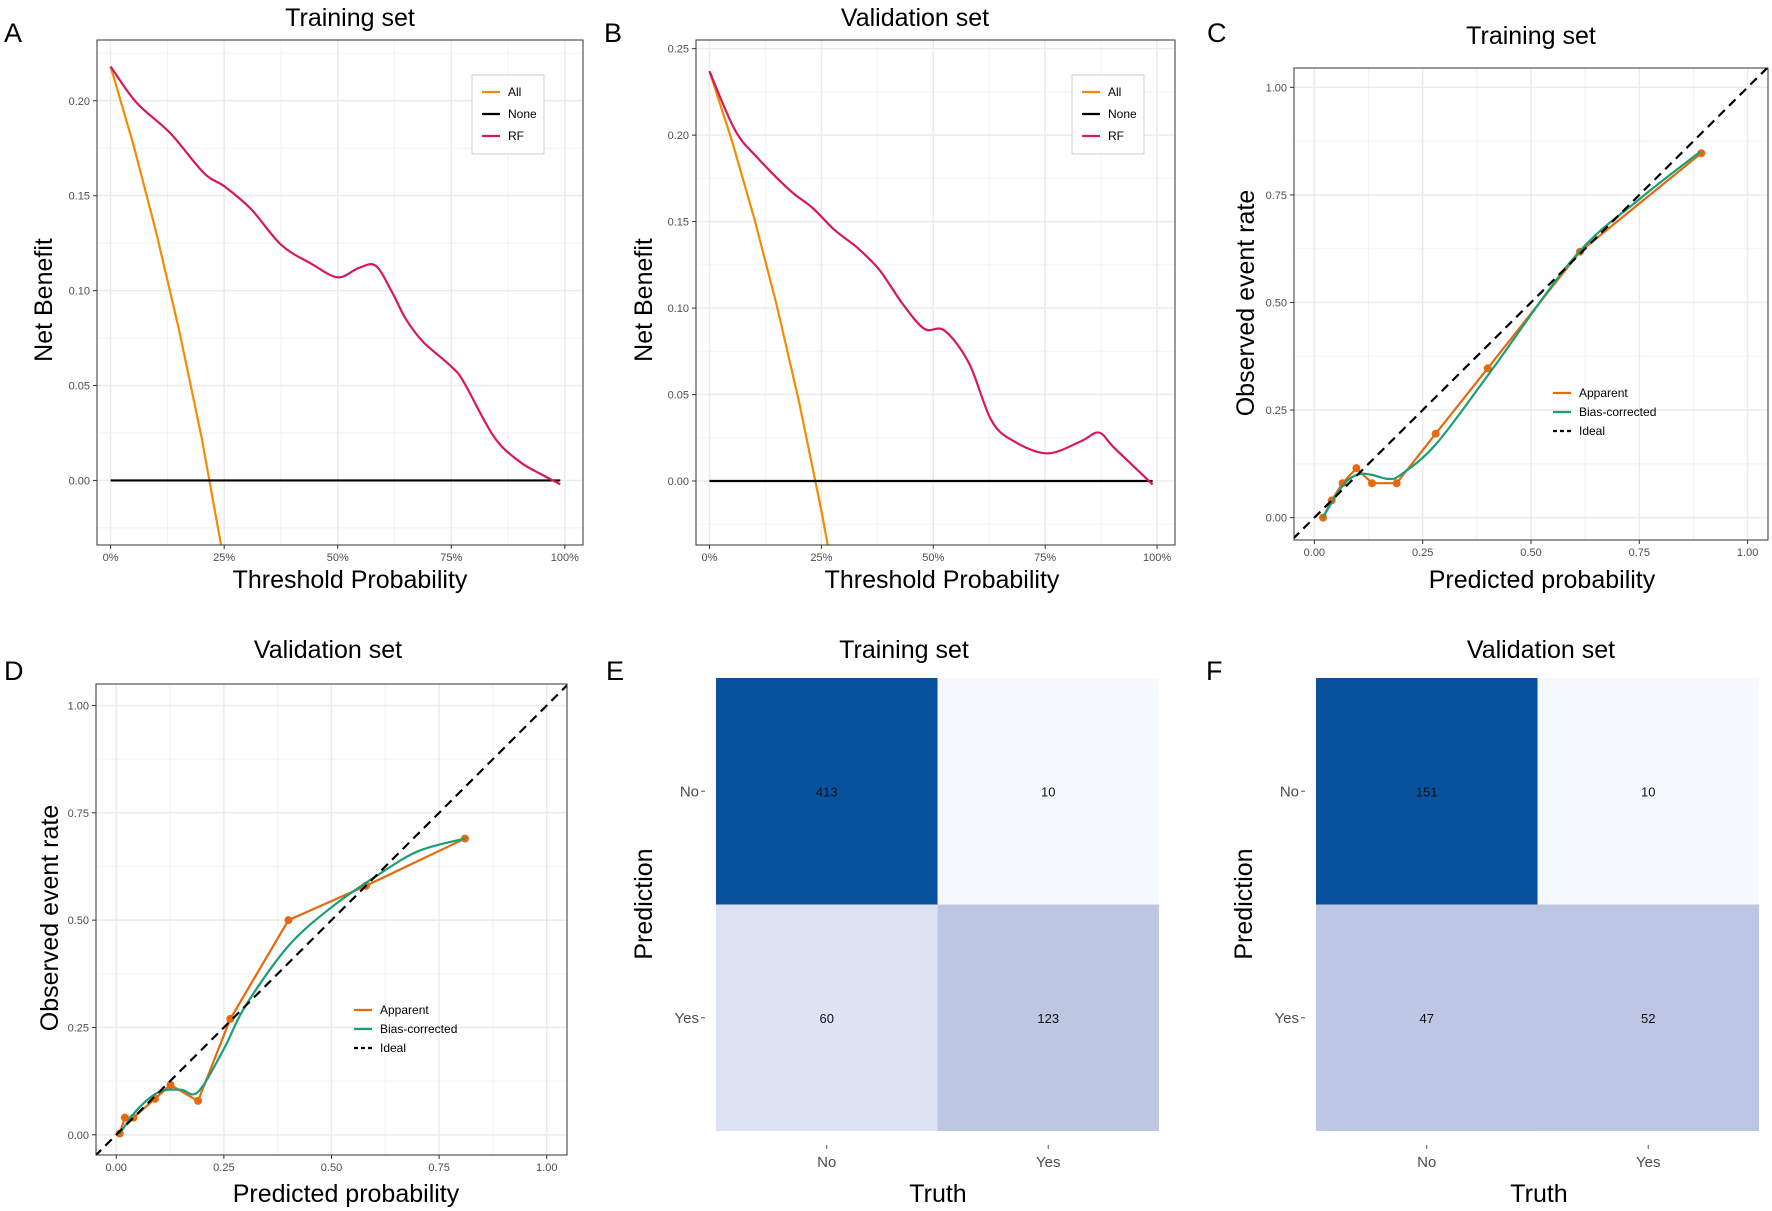  Describe the element at coordinates (709, 558) in the screenshot. I see `x-tick-label: 0%` at that location.